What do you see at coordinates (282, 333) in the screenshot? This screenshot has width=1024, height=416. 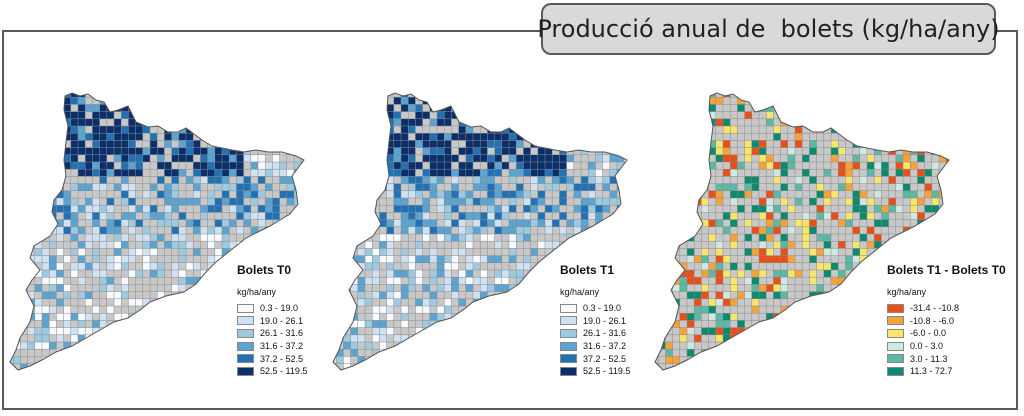 I see `legend-label: 26.1 - 31.6` at bounding box center [282, 333].